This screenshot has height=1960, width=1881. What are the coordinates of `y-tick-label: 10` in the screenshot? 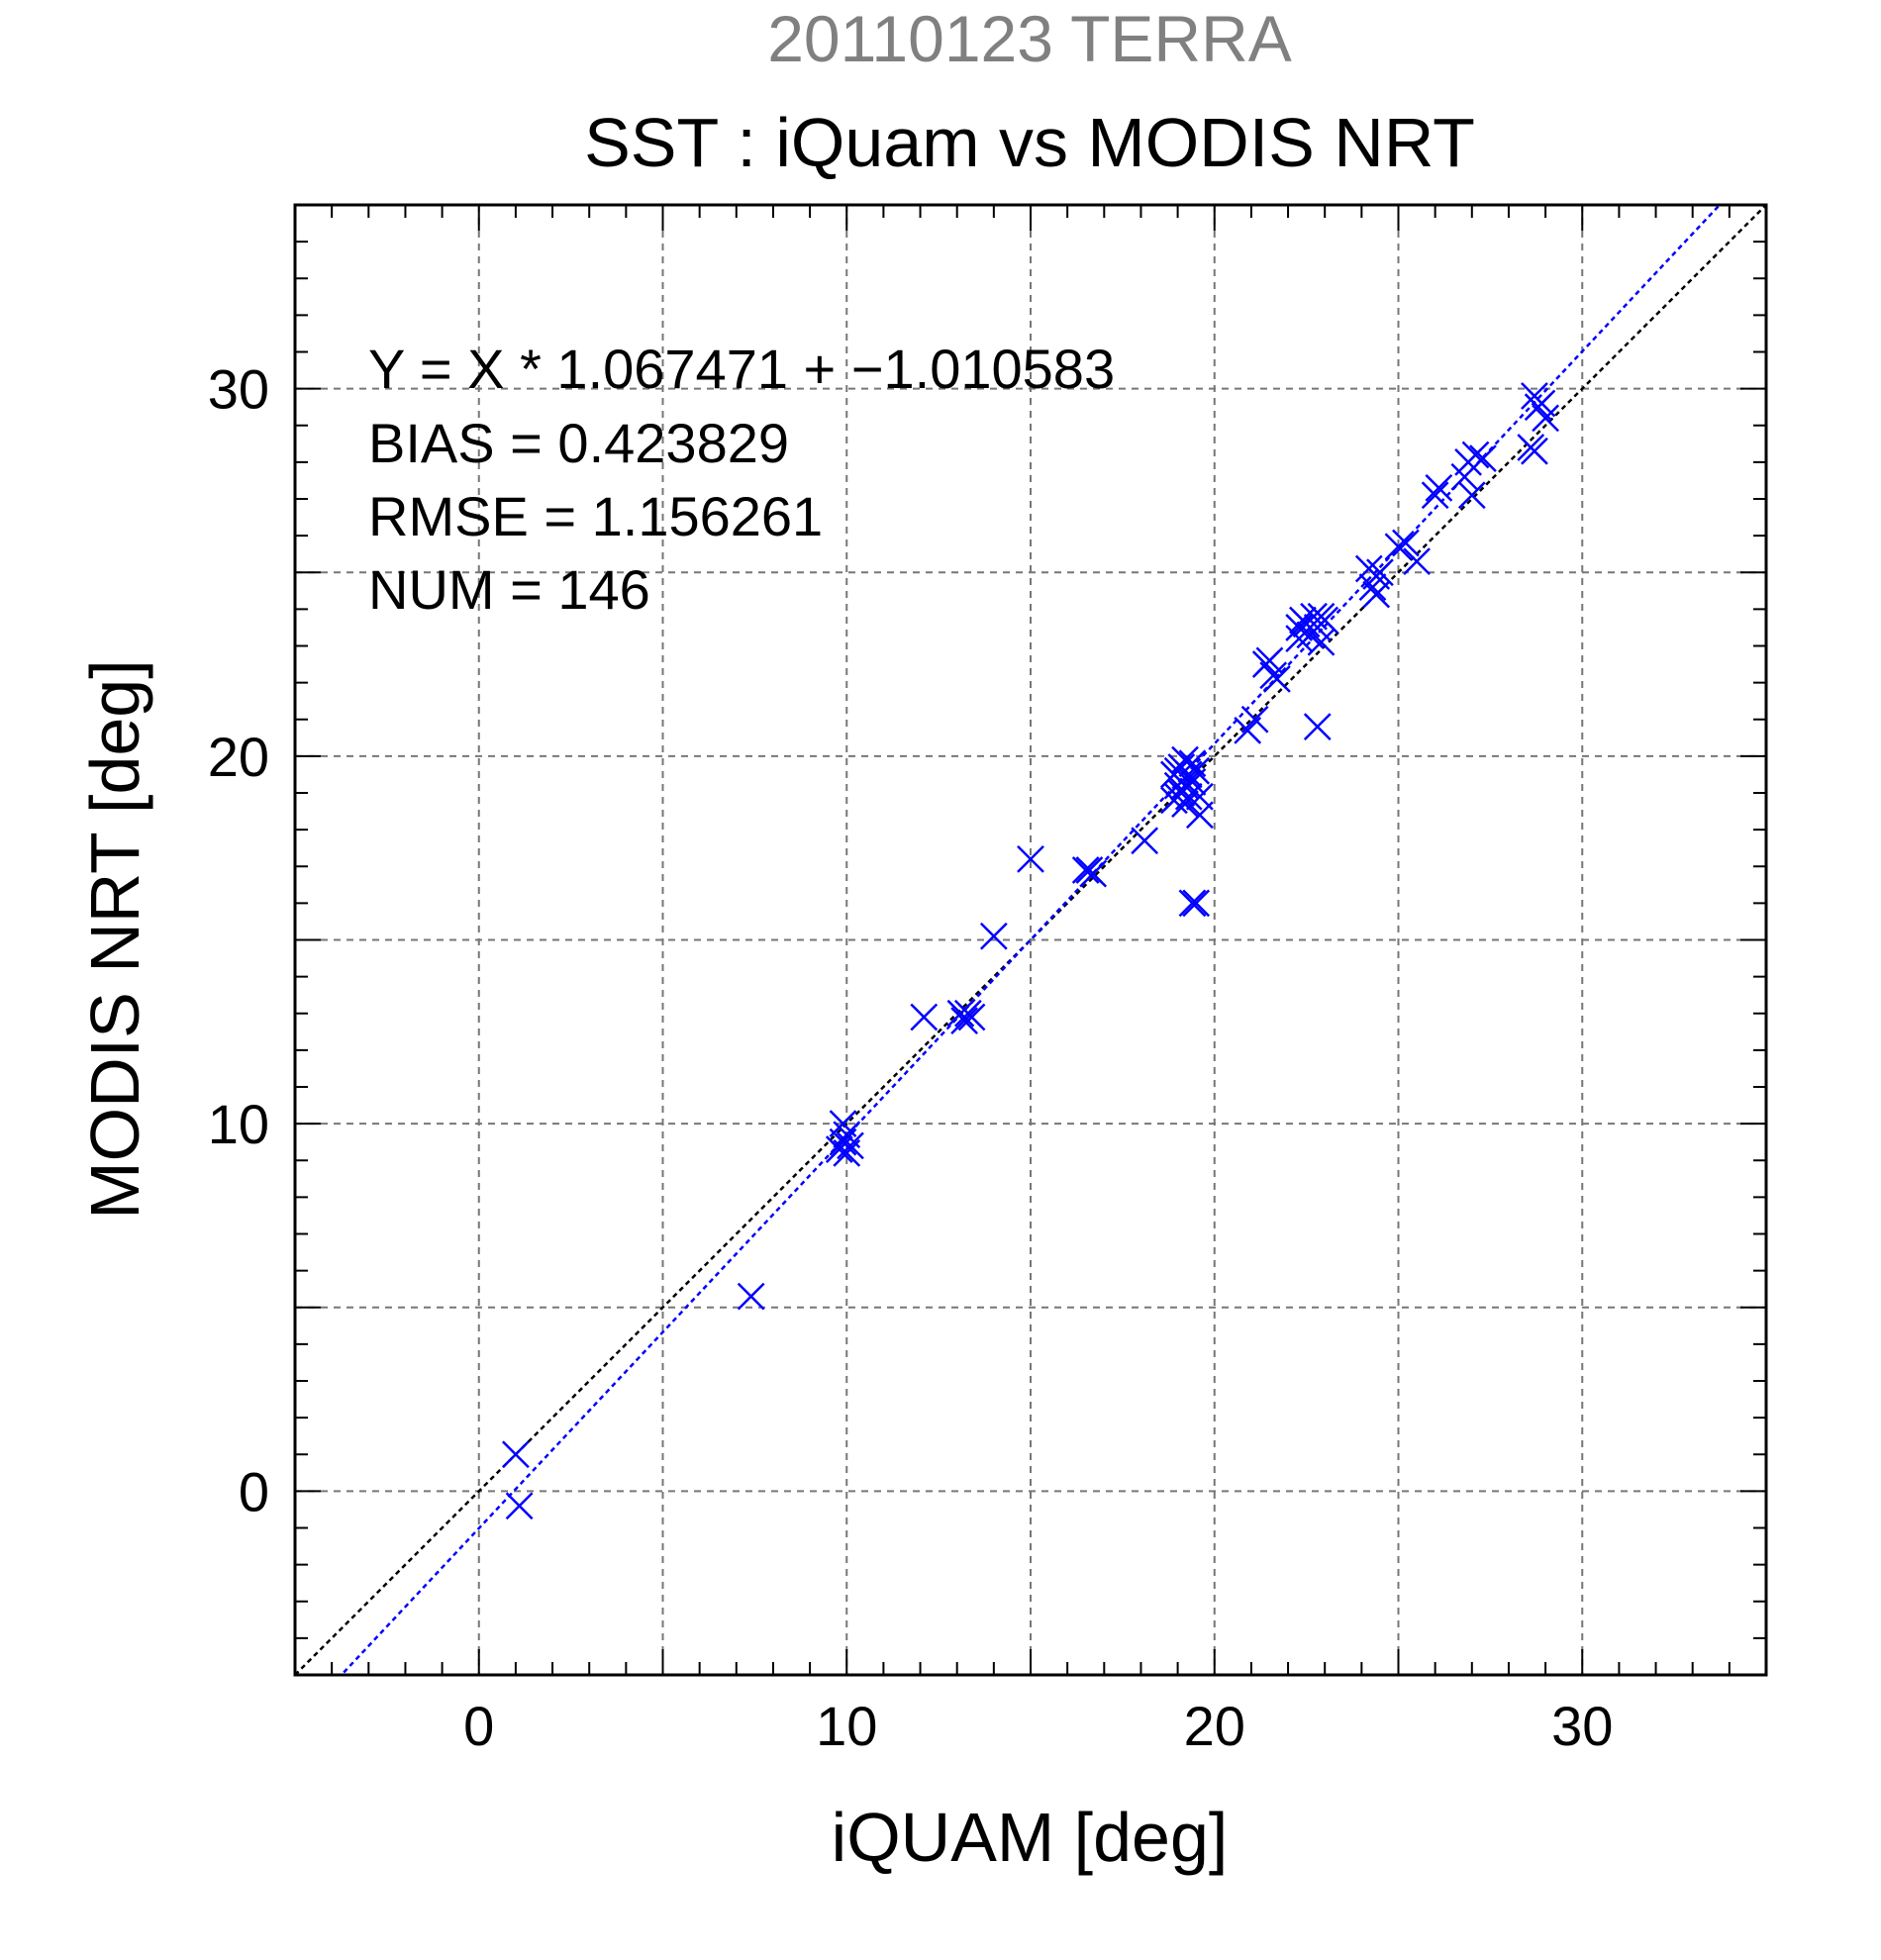 It's located at (239, 1124).